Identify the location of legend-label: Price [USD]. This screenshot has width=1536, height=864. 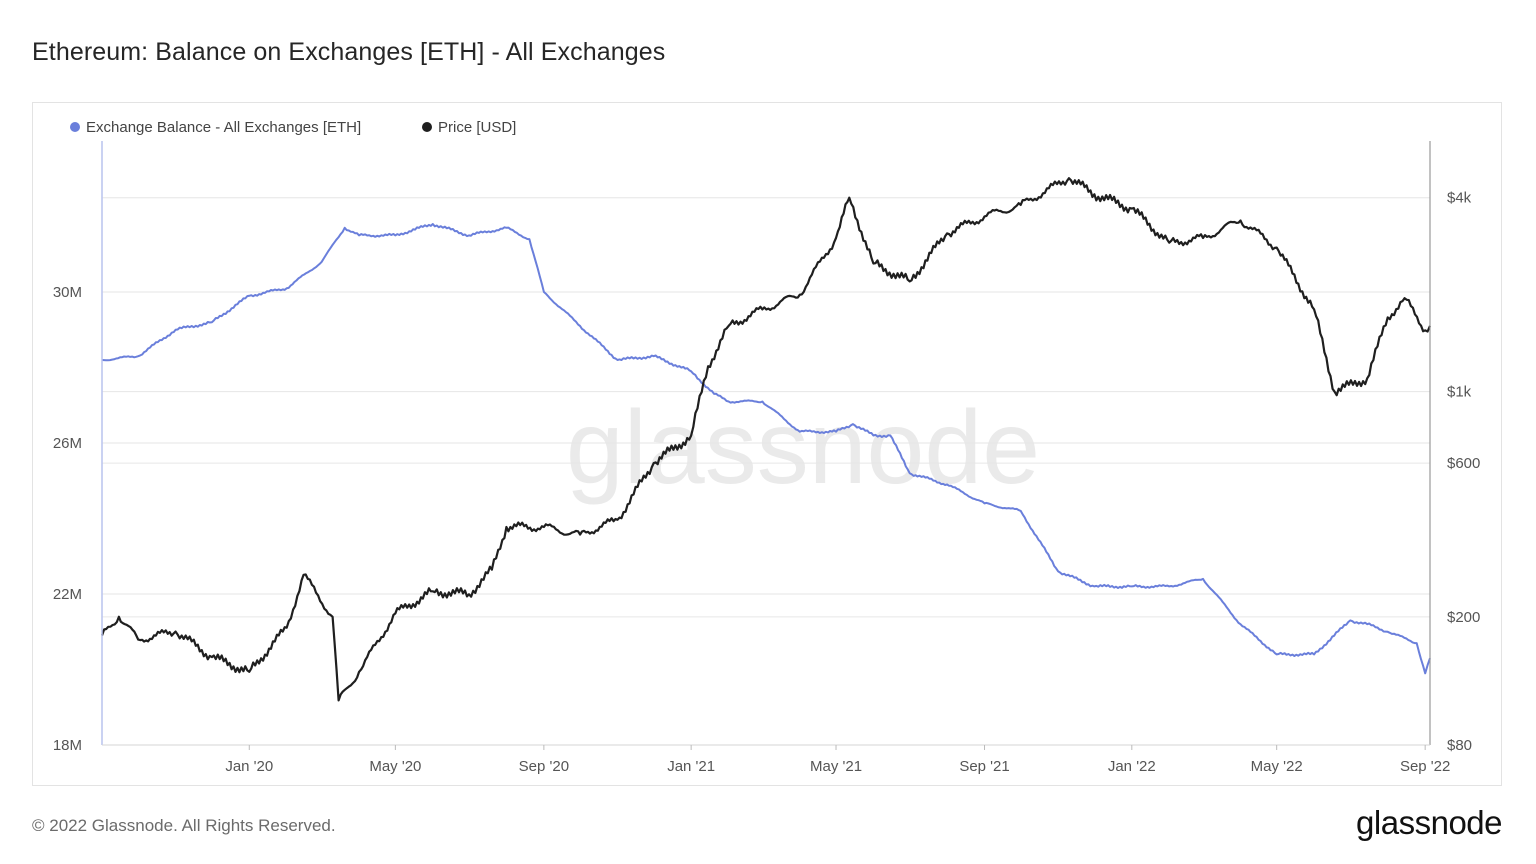
(477, 127).